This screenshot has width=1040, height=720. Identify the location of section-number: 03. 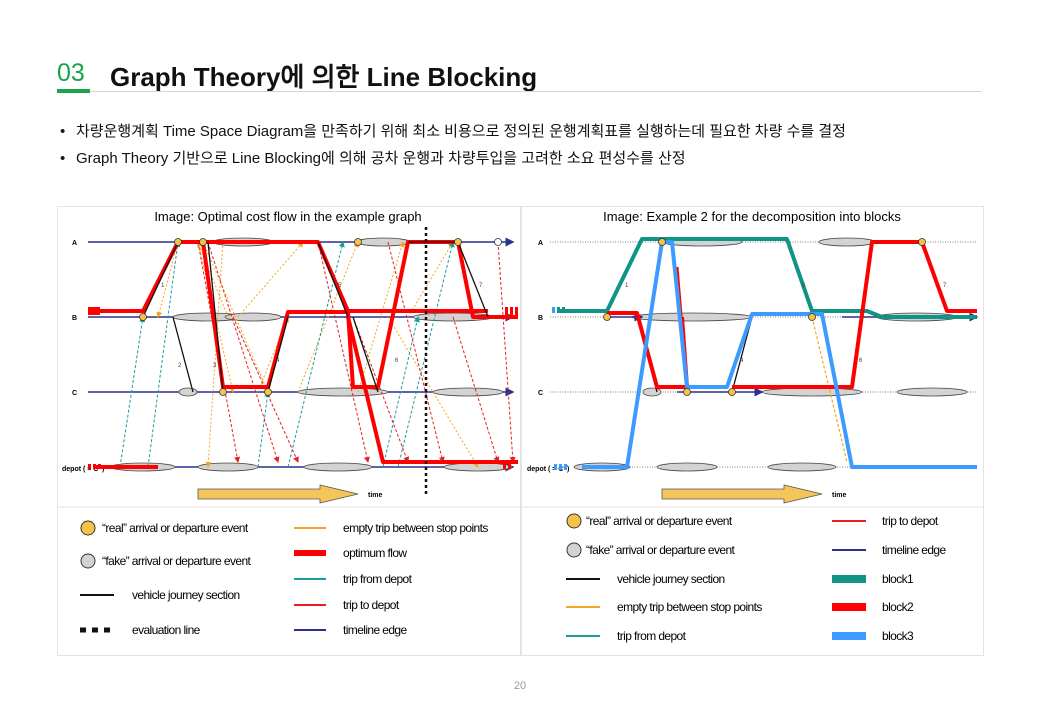
(71, 73).